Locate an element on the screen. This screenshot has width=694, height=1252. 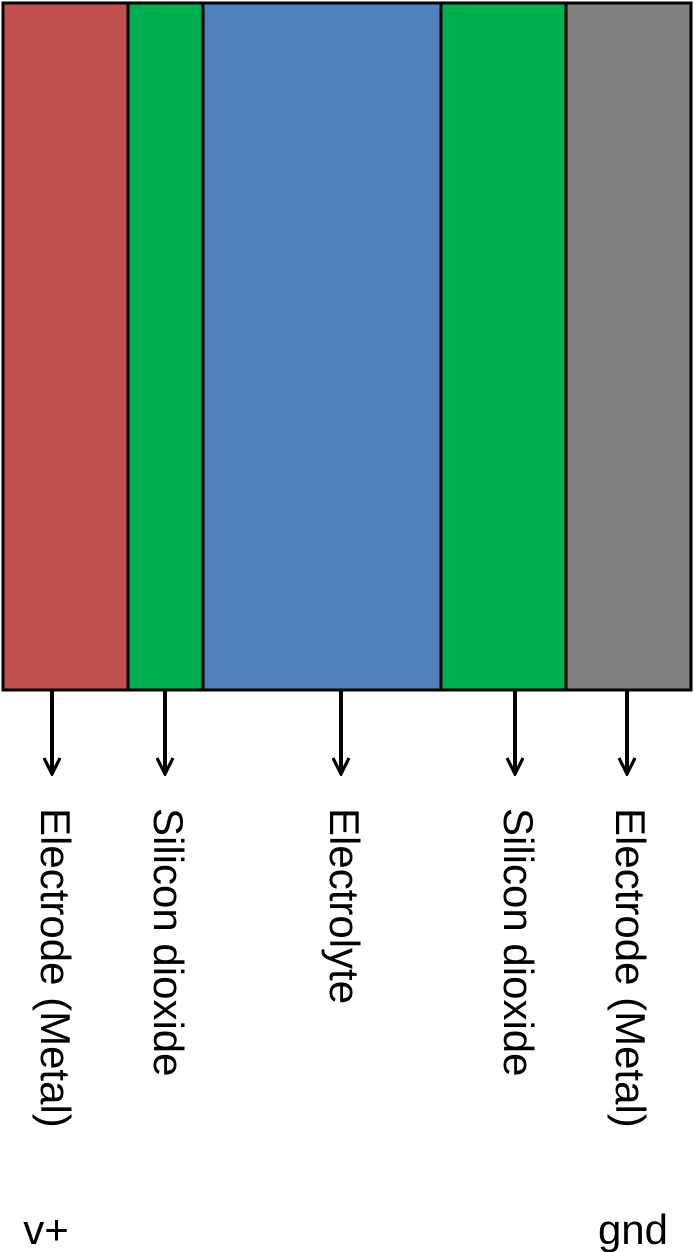
layer-label: Electrolyte is located at coordinates (344, 906).